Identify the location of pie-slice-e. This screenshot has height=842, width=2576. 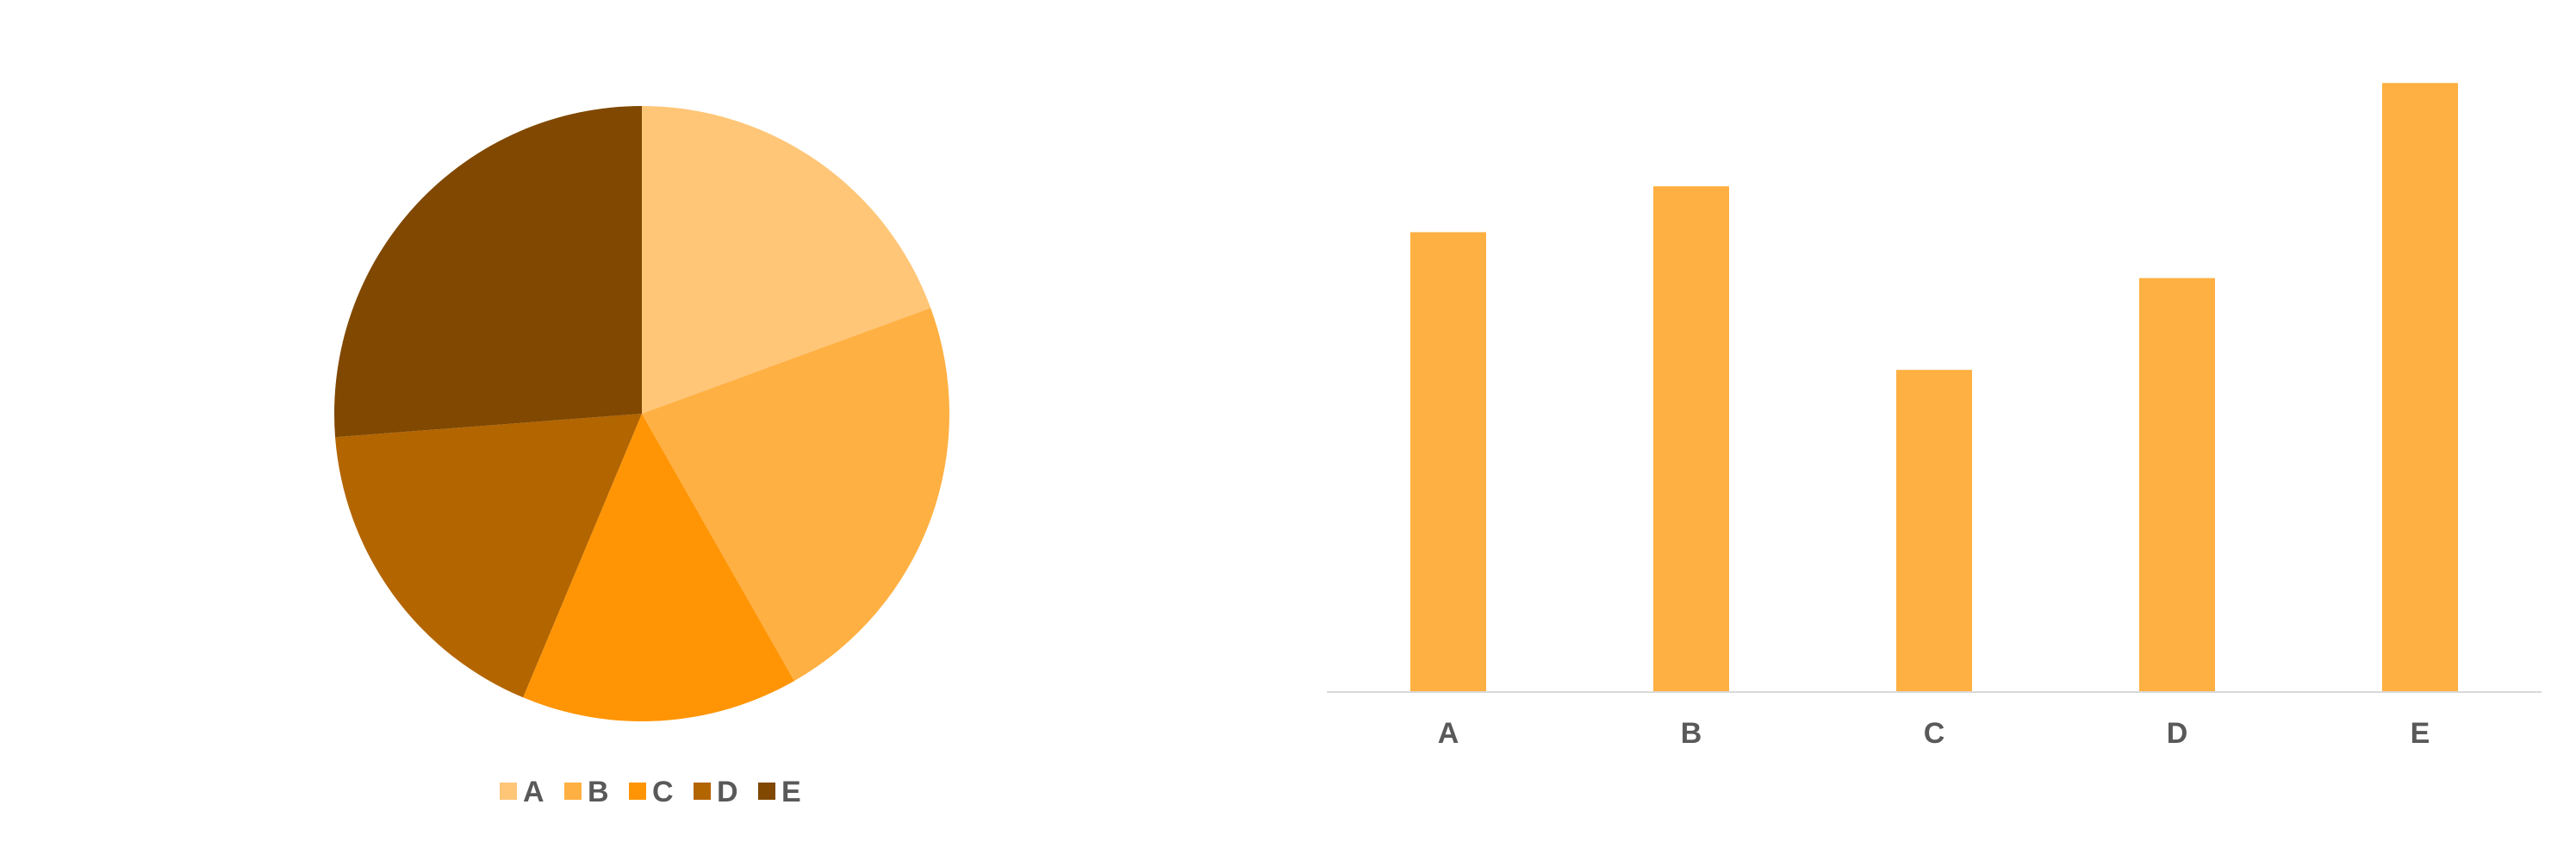
(488, 272).